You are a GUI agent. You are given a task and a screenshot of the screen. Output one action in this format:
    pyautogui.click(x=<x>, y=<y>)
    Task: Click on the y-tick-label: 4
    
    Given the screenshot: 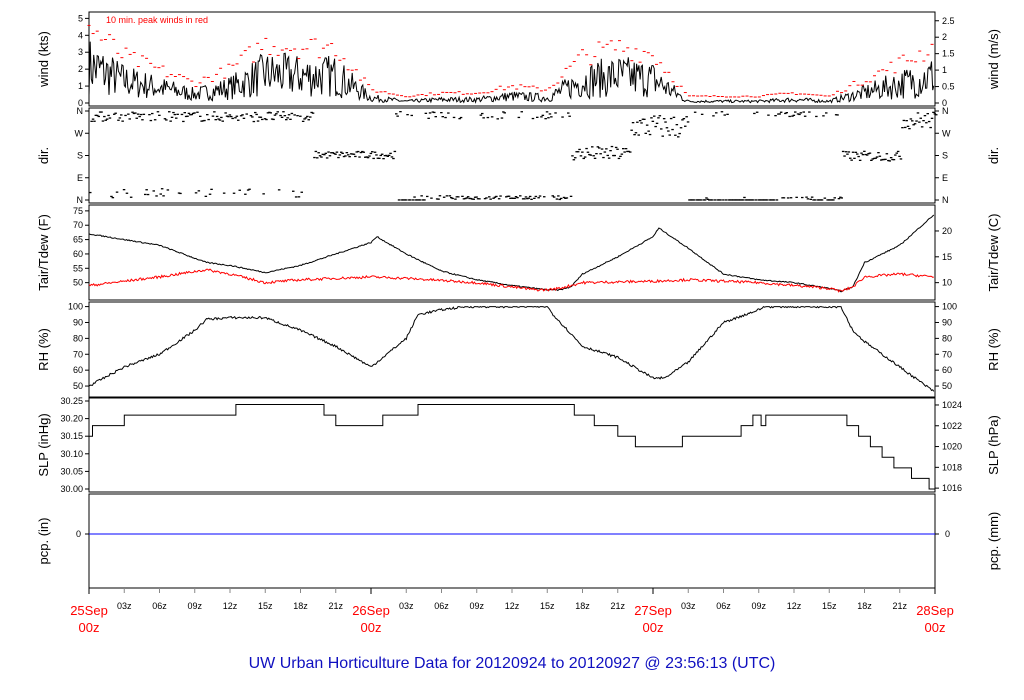 What is the action you would take?
    pyautogui.click(x=80, y=35)
    